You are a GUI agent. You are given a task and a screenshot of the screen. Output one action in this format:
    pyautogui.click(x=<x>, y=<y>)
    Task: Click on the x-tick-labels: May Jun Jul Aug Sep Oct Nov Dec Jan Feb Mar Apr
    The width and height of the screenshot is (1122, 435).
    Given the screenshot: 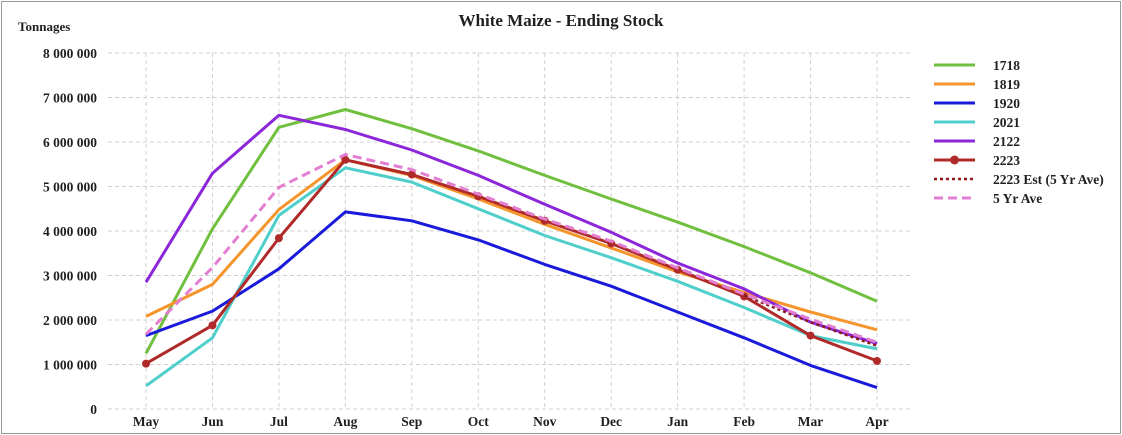 What is the action you would take?
    pyautogui.click(x=511, y=421)
    